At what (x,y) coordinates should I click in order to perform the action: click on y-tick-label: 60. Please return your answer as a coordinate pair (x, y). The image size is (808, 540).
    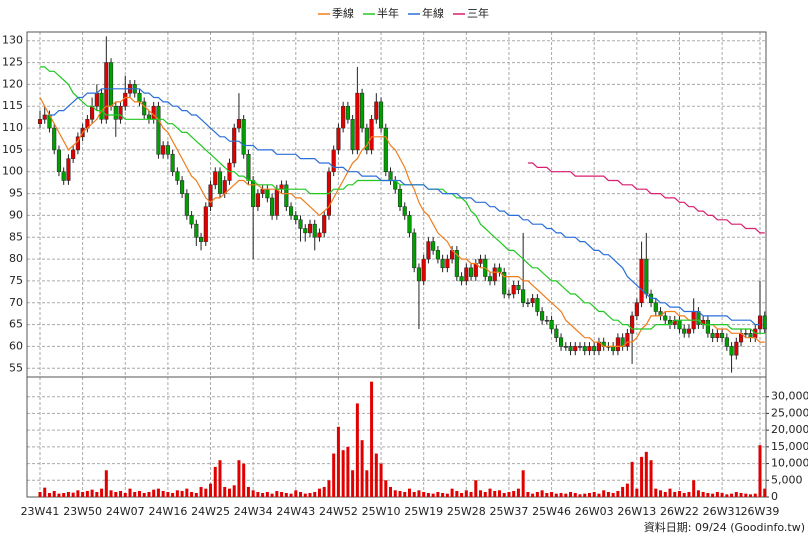
    Looking at the image, I should click on (16, 345).